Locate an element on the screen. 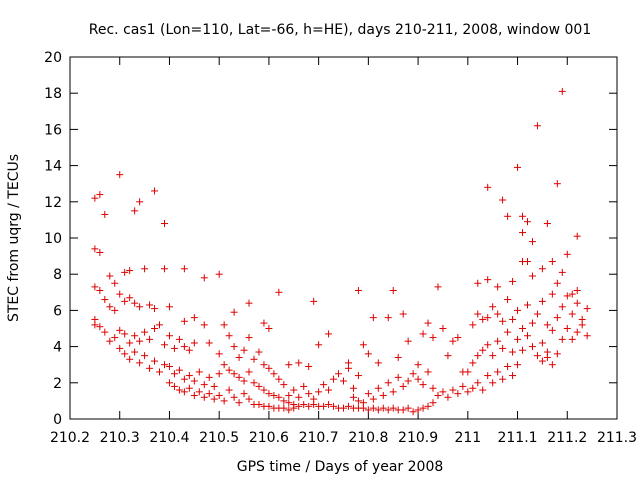 The image size is (640, 480). x-tick-label: 210.4 is located at coordinates (169, 438).